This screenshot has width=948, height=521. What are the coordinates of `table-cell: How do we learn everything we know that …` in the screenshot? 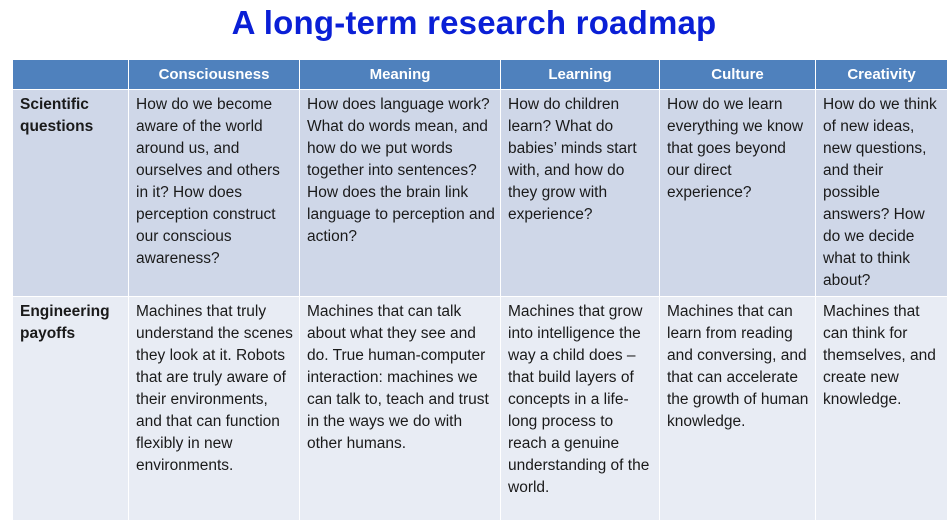 It's located at (737, 193).